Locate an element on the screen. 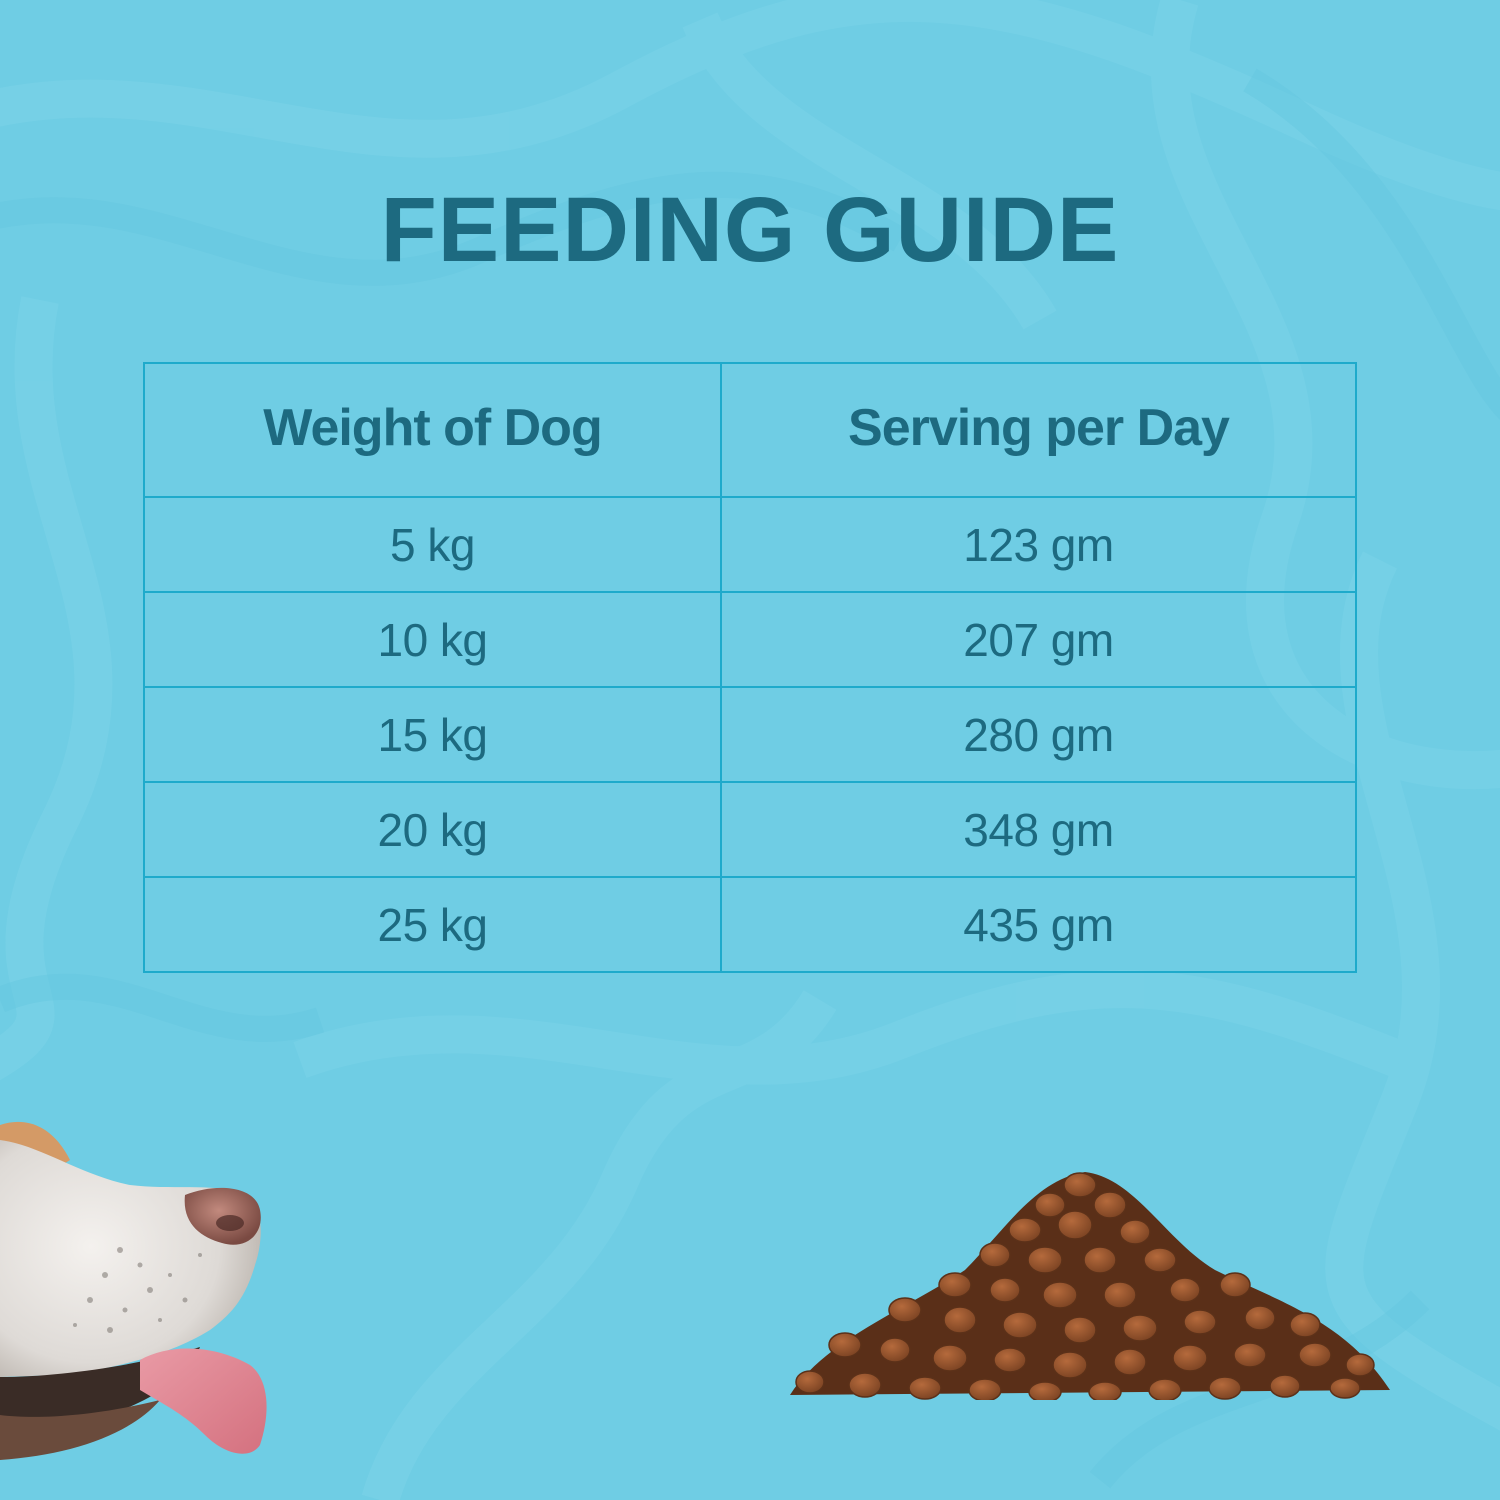 The height and width of the screenshot is (1500, 1500). serving-cell: 280 gm is located at coordinates (1038, 734).